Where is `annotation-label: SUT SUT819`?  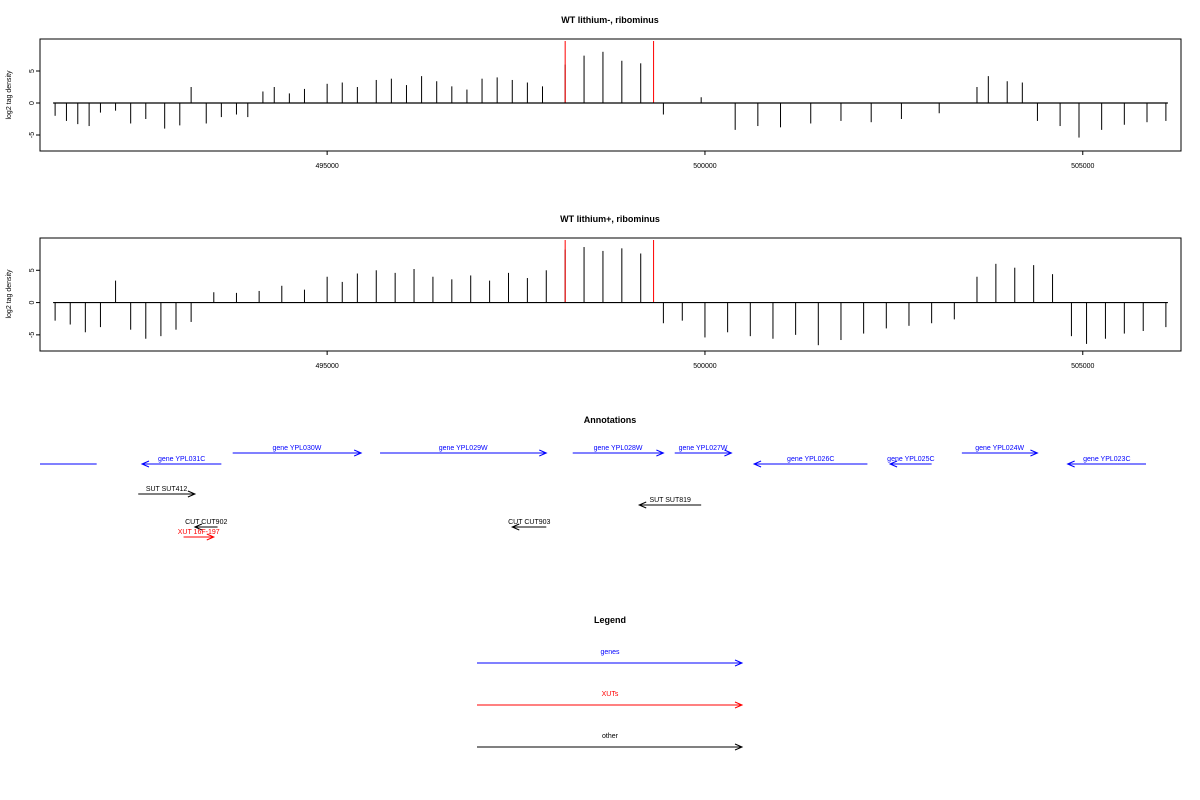 annotation-label: SUT SUT819 is located at coordinates (670, 500).